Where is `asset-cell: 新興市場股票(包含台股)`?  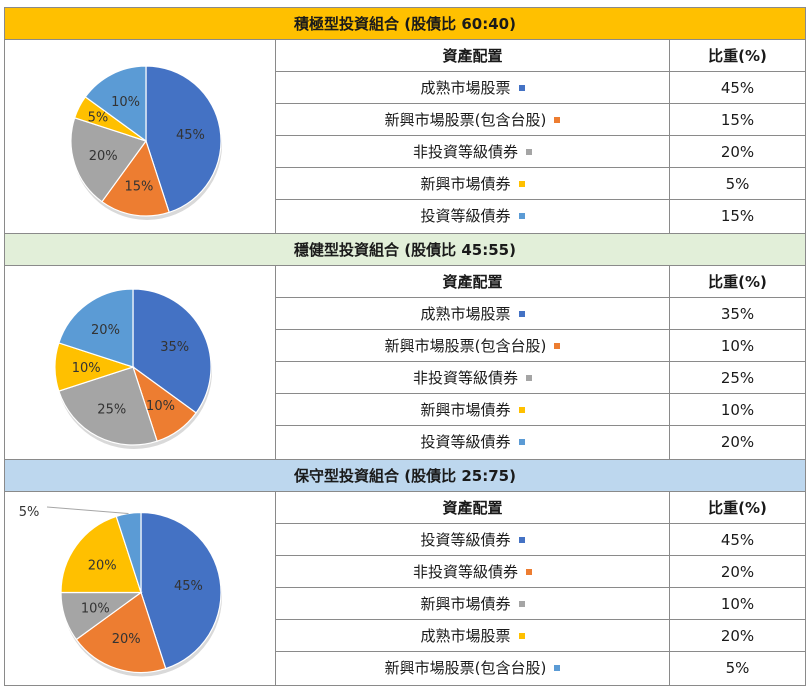 asset-cell: 新興市場股票(包含台股) is located at coordinates (473, 345).